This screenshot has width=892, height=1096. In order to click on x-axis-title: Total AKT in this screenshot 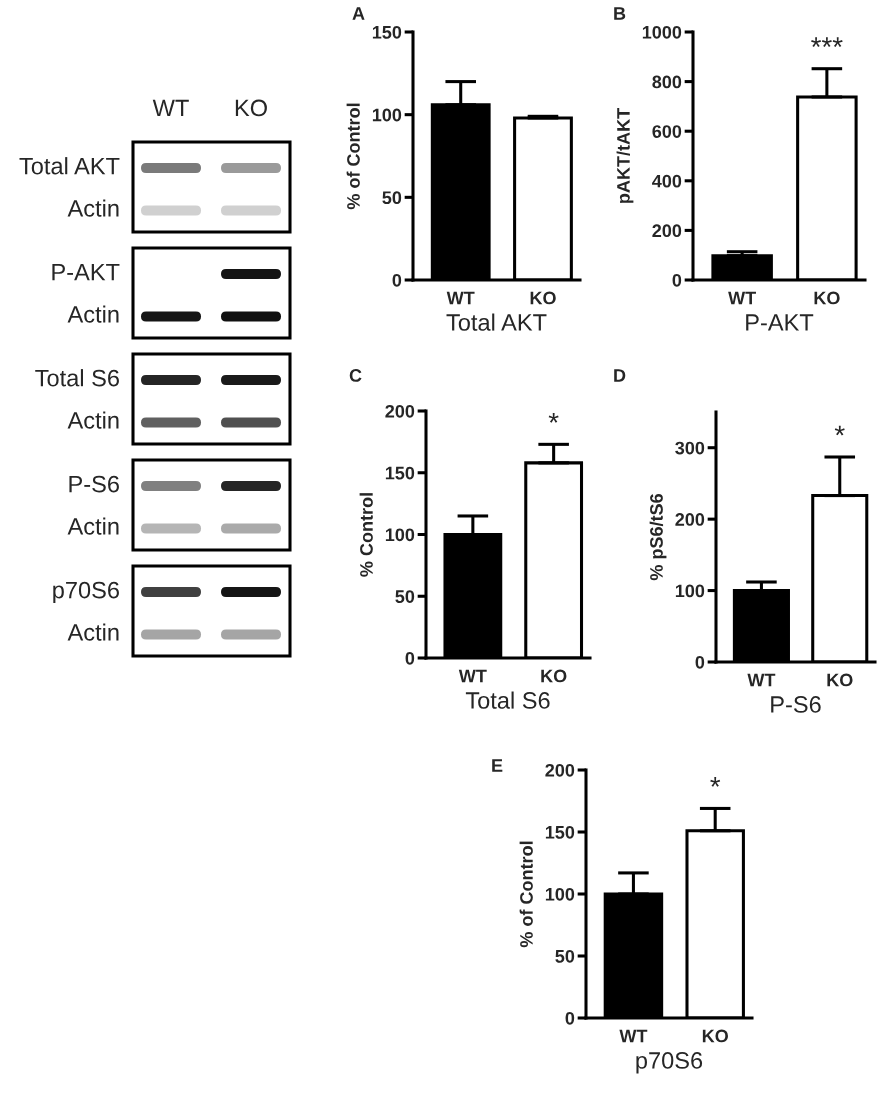, I will do `click(496, 322)`.